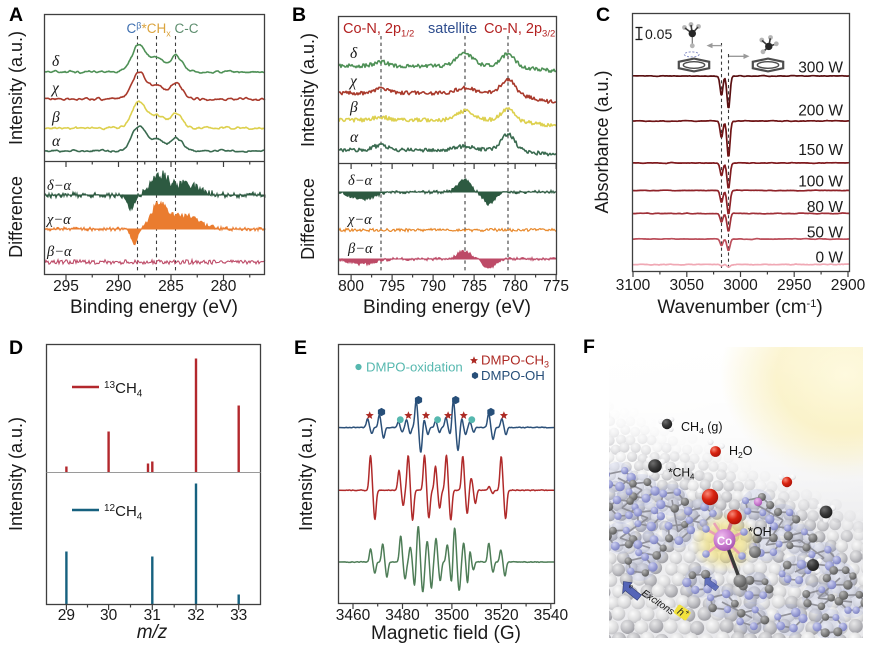 The height and width of the screenshot is (660, 875). I want to click on svg-text: Wavenumber (cm-1), so click(739, 307).